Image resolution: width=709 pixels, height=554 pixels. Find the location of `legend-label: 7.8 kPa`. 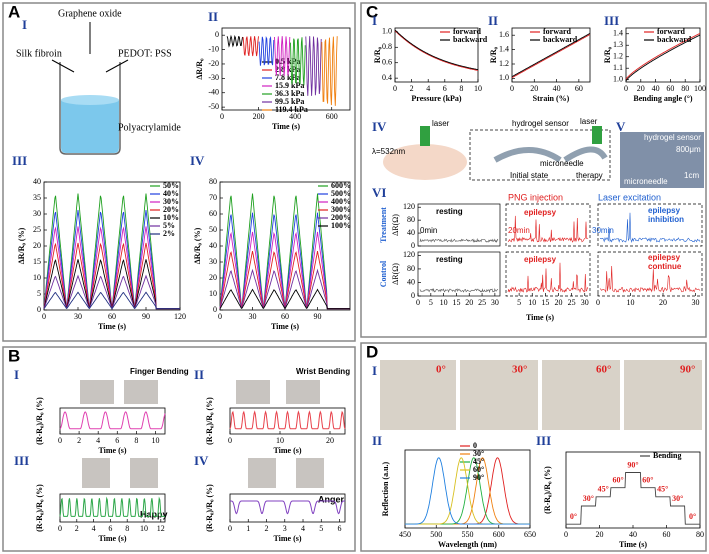

legend-label: 7.8 kPa is located at coordinates (287, 77).